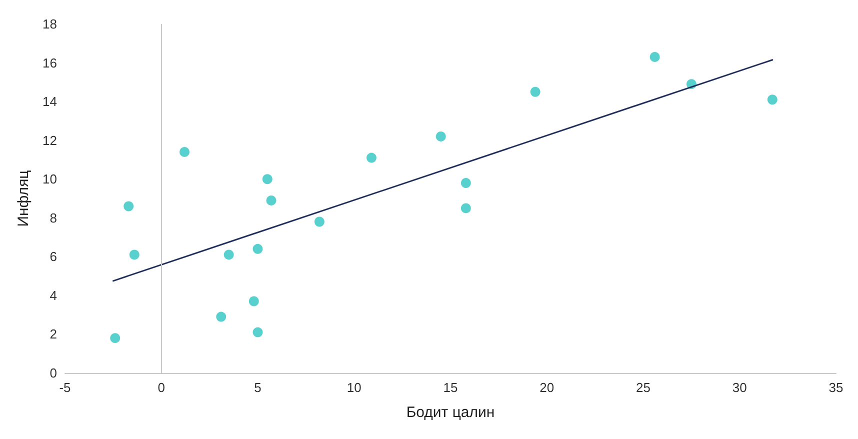 The width and height of the screenshot is (858, 439). What do you see at coordinates (547, 387) in the screenshot?
I see `x-tick-label: 20` at bounding box center [547, 387].